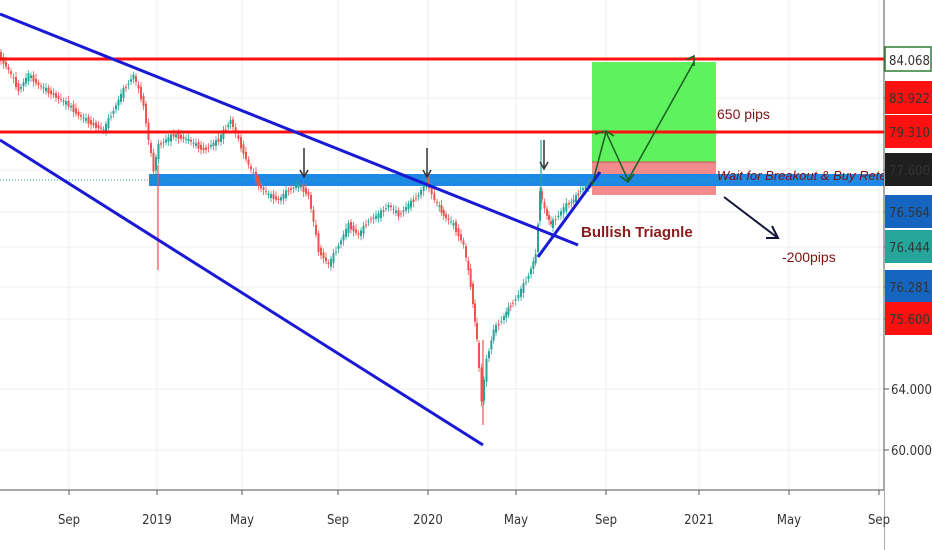 The width and height of the screenshot is (932, 550). What do you see at coordinates (911, 451) in the screenshot?
I see `price-tick-label: 60.000` at bounding box center [911, 451].